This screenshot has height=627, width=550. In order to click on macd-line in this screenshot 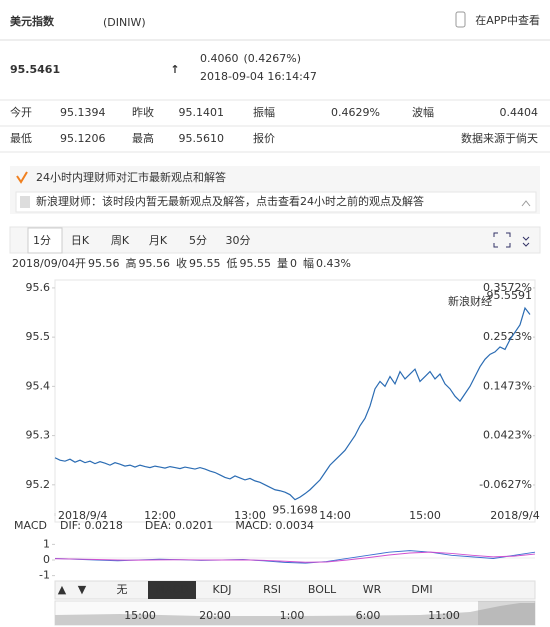, I will do `click(295, 557)`.